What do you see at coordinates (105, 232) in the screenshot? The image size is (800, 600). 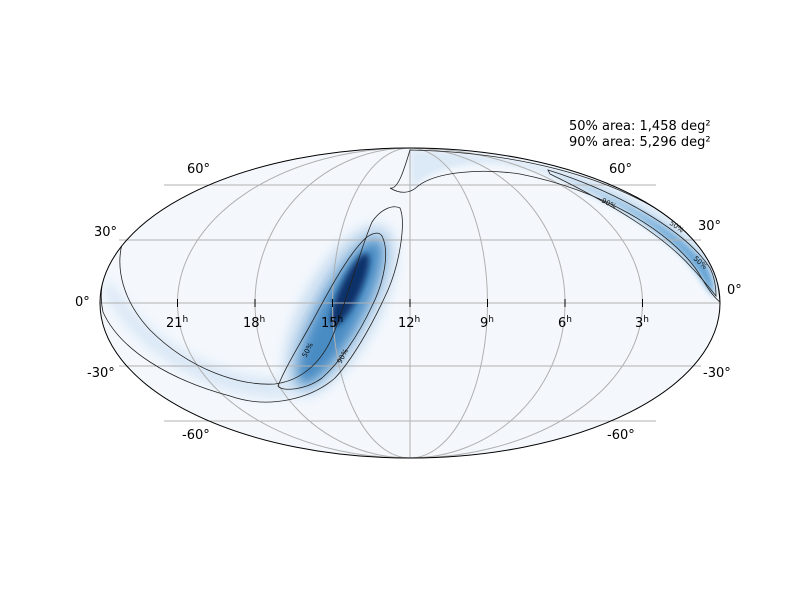 I see `dec-label-left-30: 30°` at bounding box center [105, 232].